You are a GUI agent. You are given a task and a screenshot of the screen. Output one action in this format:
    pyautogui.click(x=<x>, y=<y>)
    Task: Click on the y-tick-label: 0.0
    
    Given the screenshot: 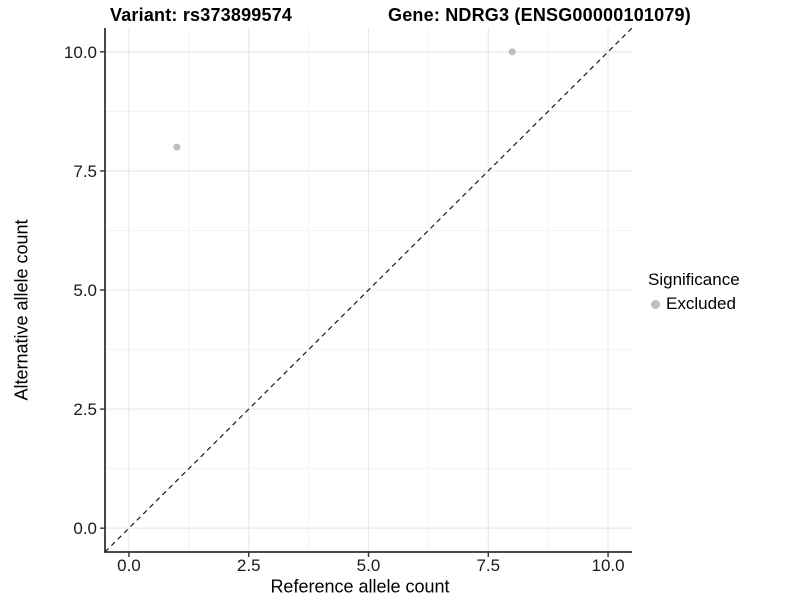 What is the action you would take?
    pyautogui.click(x=85, y=528)
    